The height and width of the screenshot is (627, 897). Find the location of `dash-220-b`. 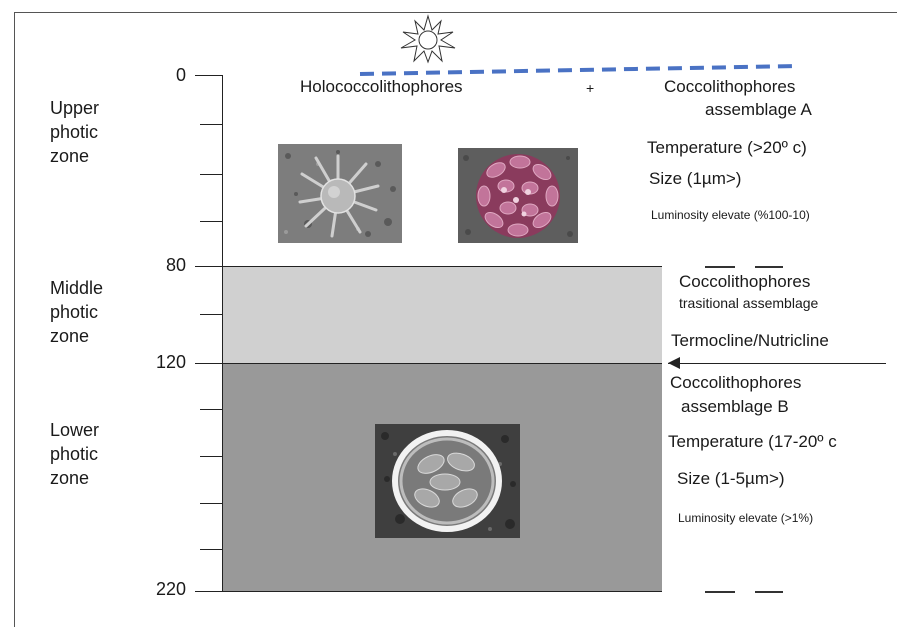

dash-220-b is located at coordinates (769, 592).